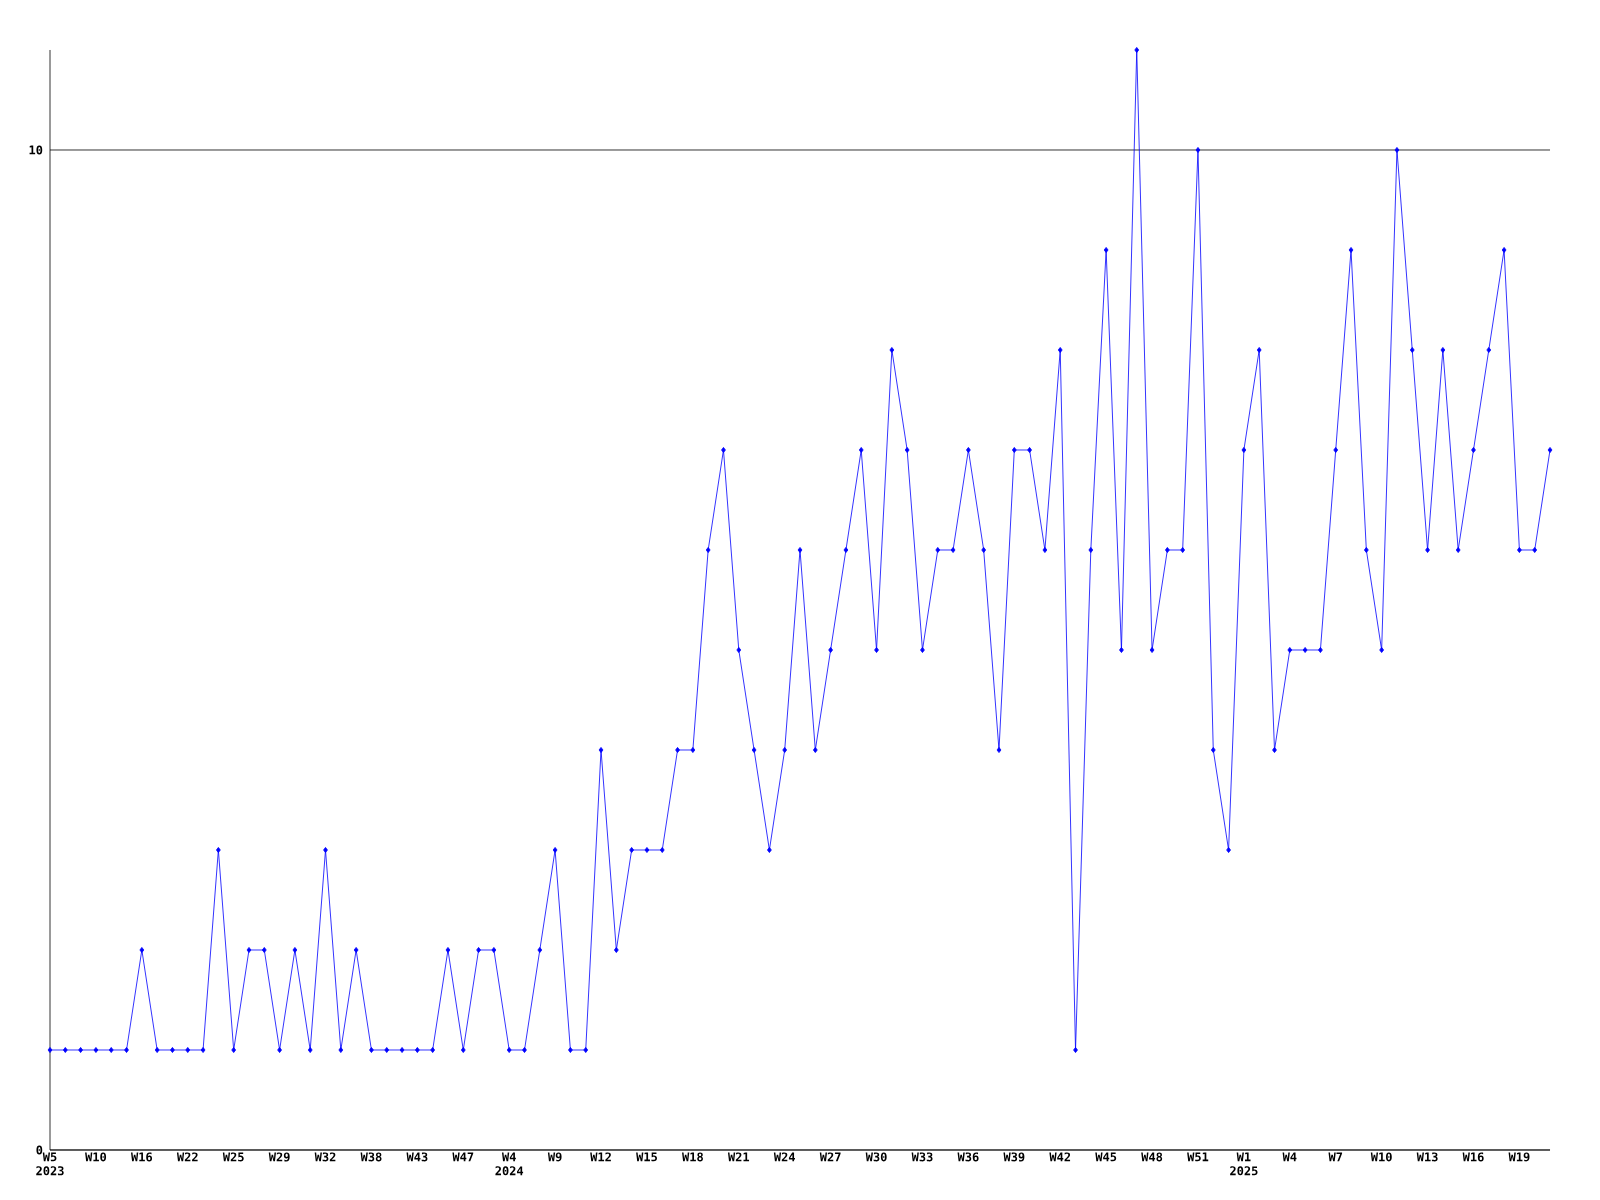  Describe the element at coordinates (600, 1157) in the screenshot. I see `x-tick-label: W12` at that location.